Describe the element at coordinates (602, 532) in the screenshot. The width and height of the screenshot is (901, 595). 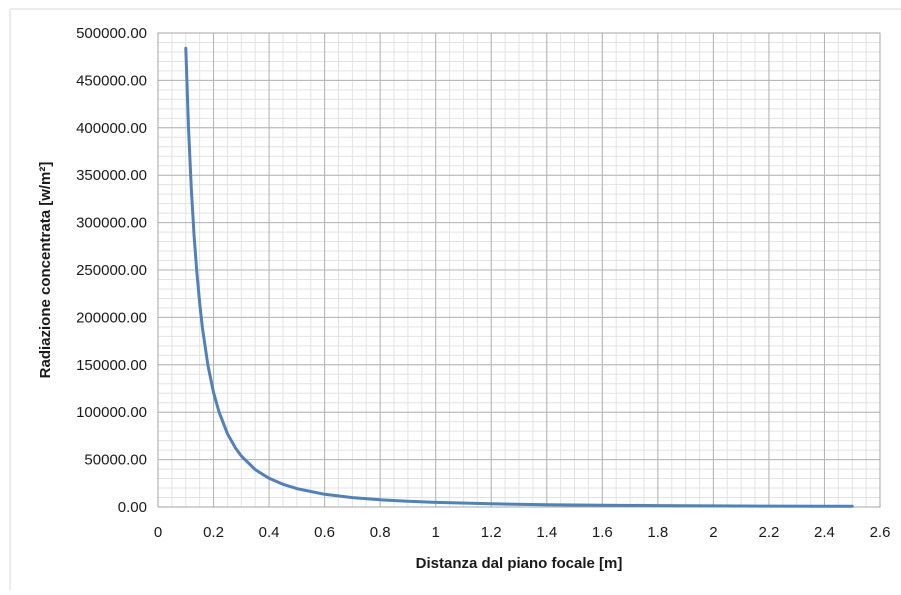
I see `x-tick-label: 1.6` at that location.